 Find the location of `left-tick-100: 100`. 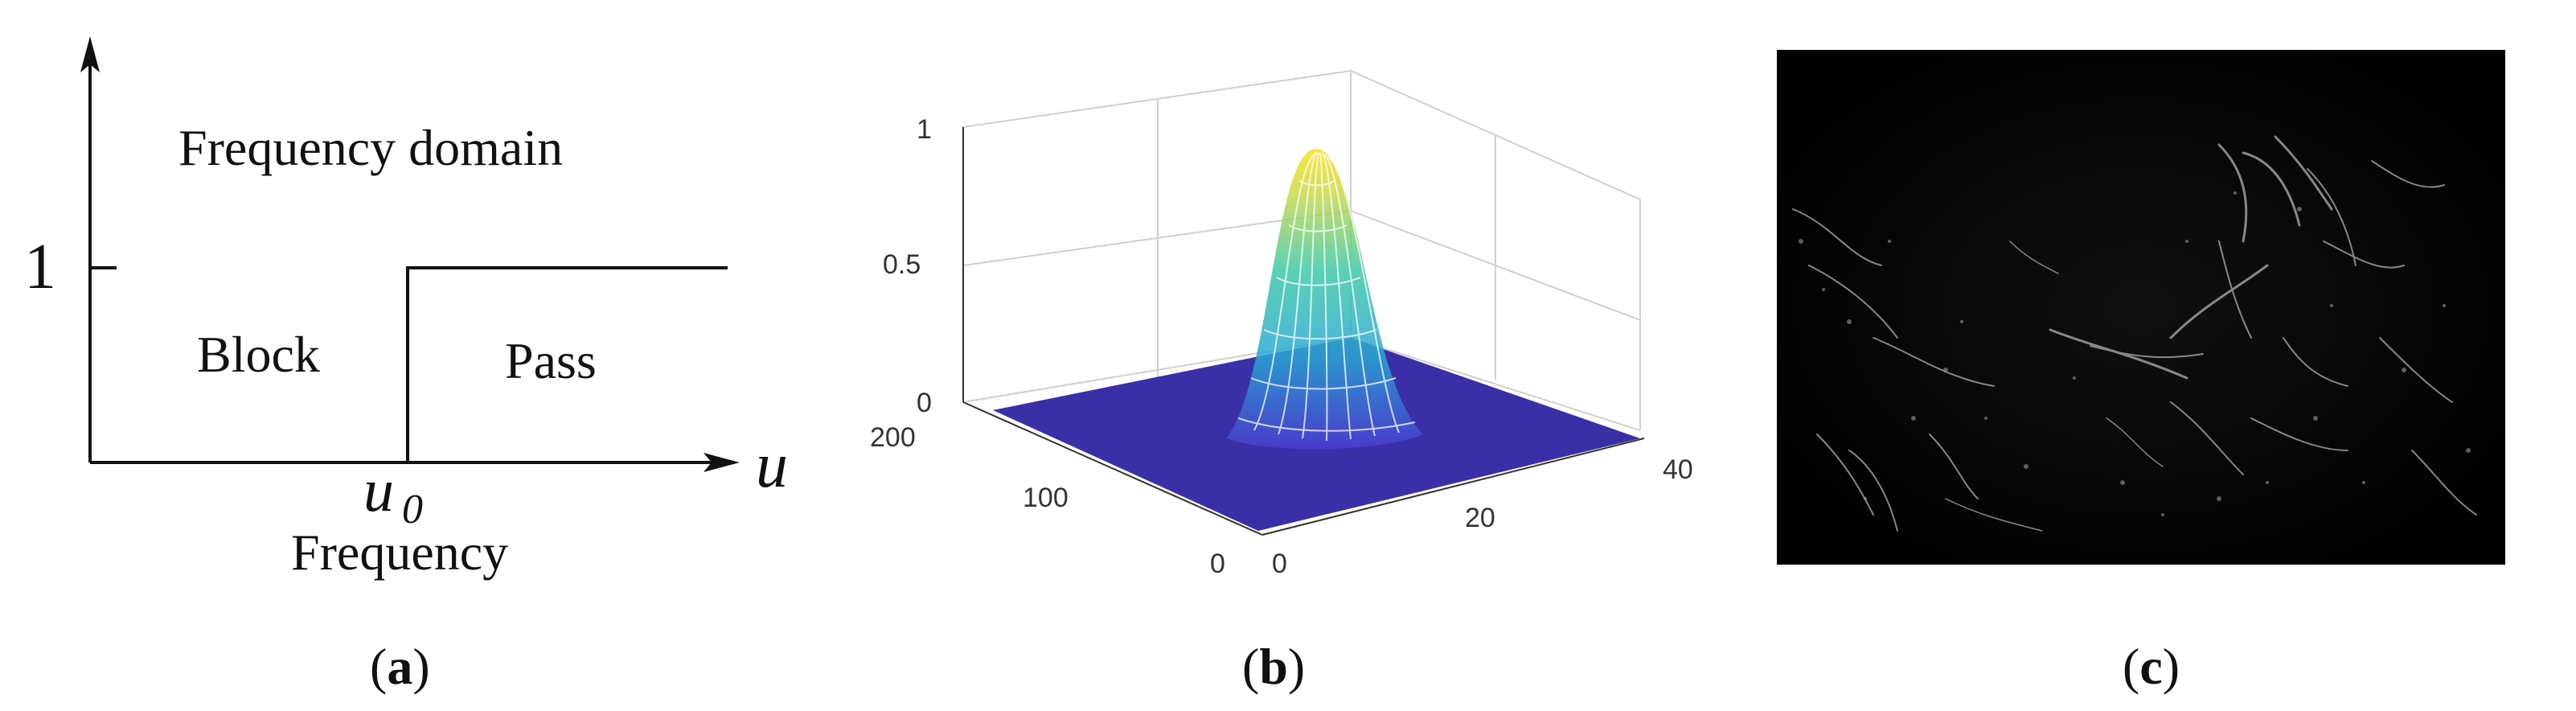

left-tick-100: 100 is located at coordinates (1046, 498).